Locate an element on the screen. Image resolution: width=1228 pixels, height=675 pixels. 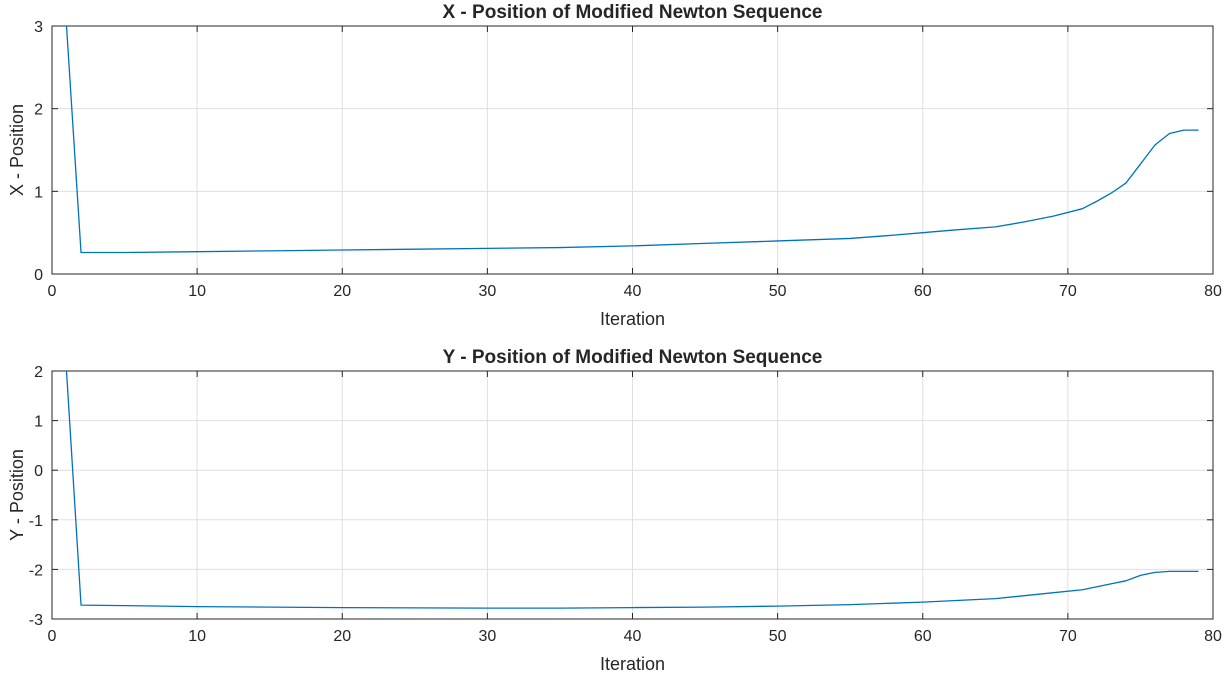
y-position-y-tick-label: 1 is located at coordinates (38, 422).